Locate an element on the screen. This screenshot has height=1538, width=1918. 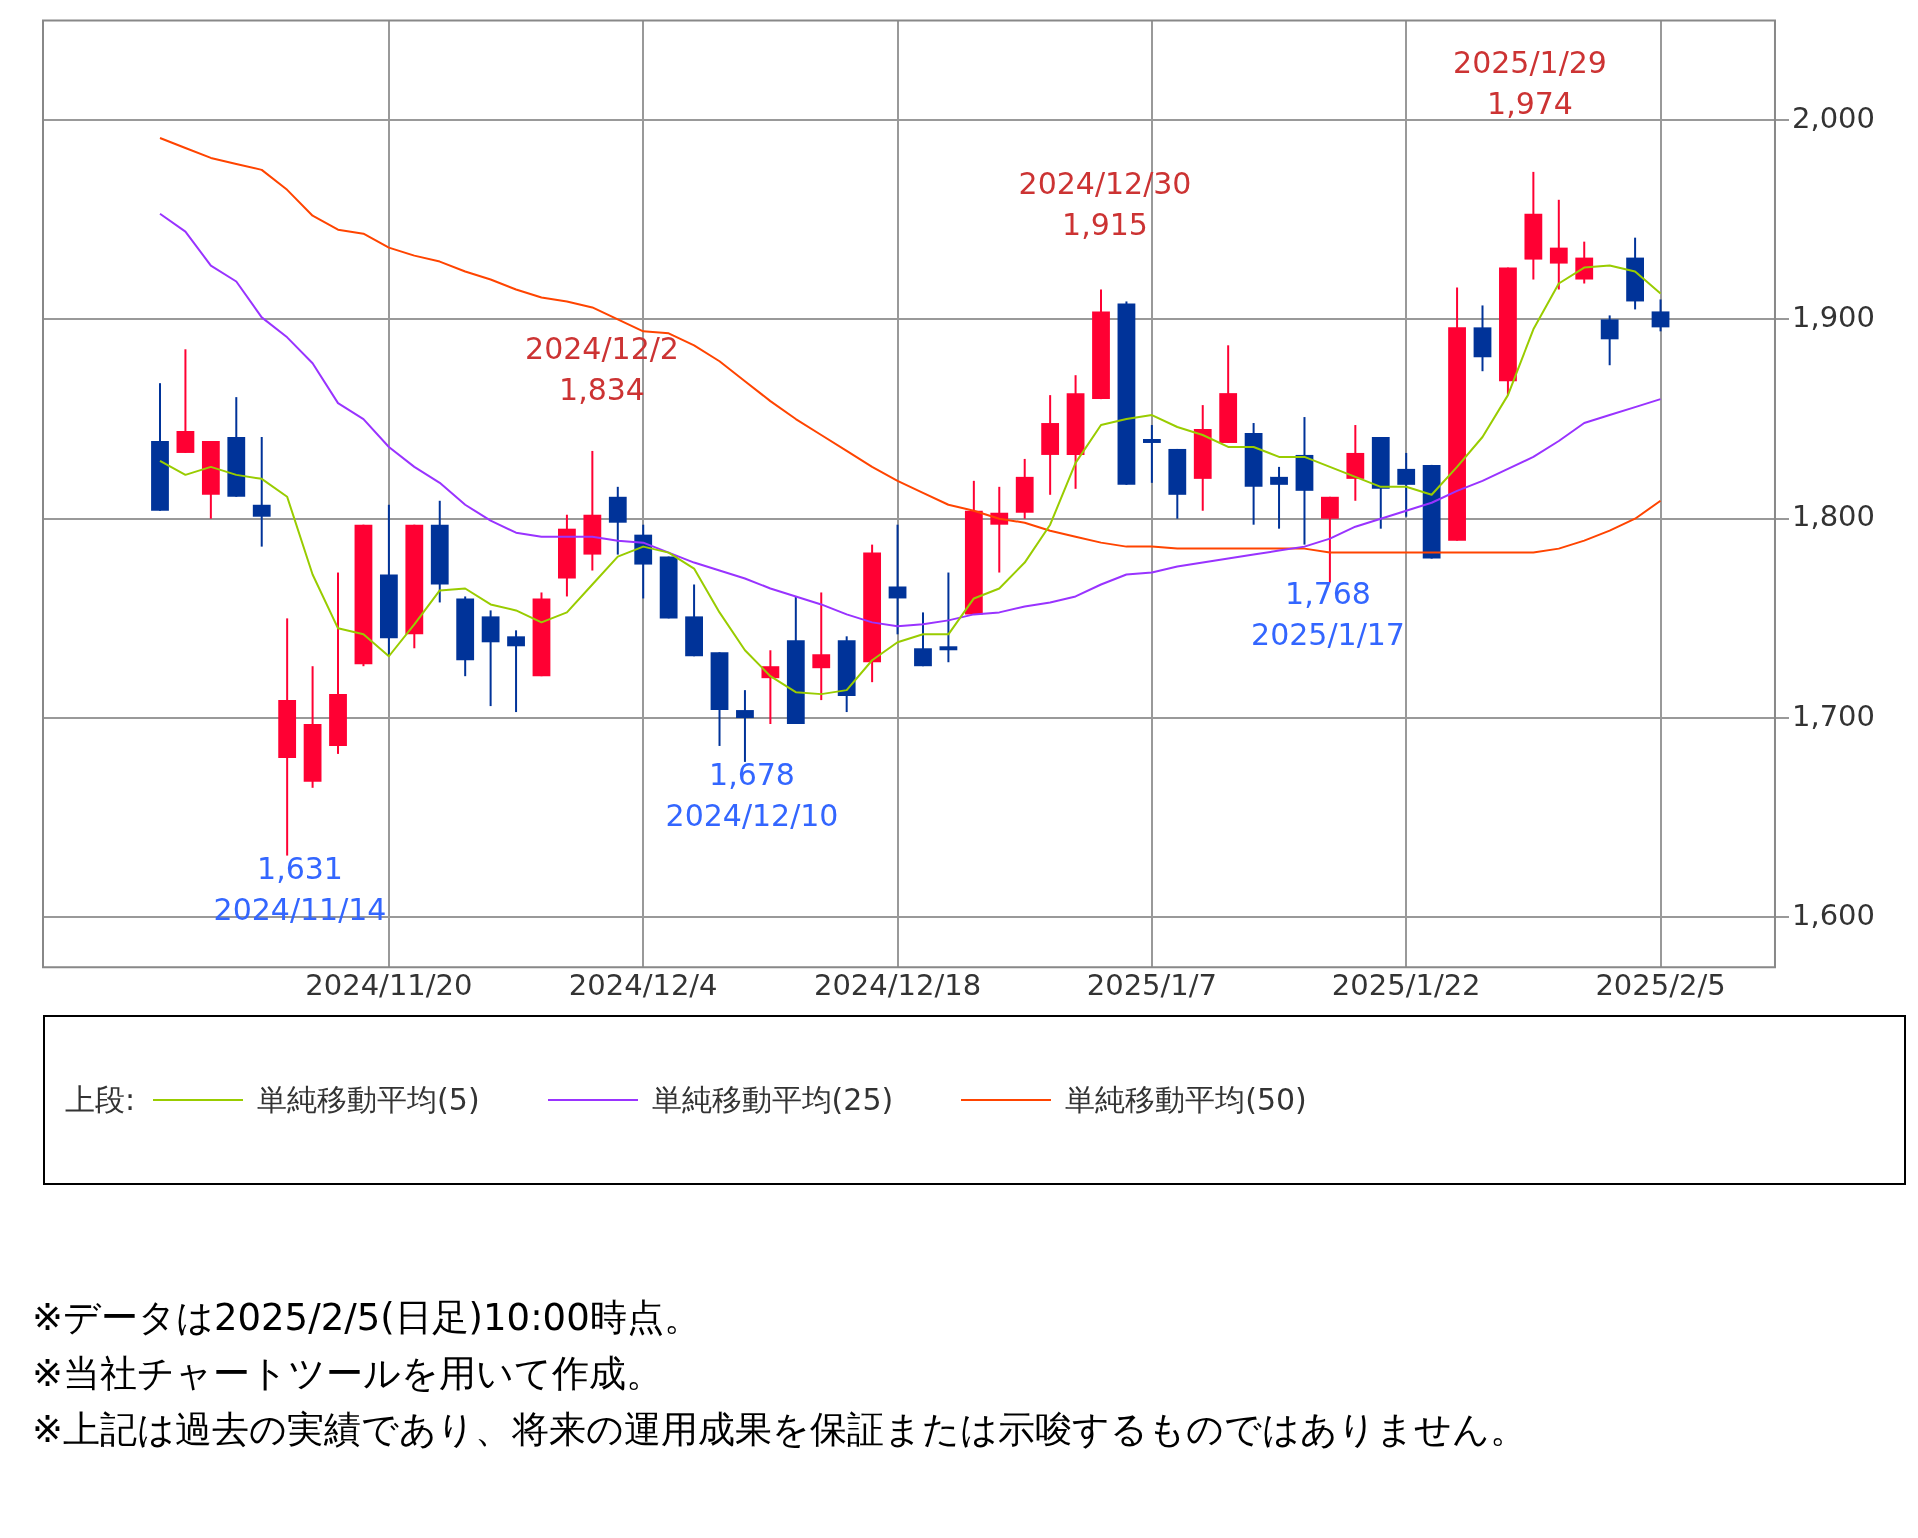
x-tick-label: 2024/11/20 is located at coordinates (389, 985).